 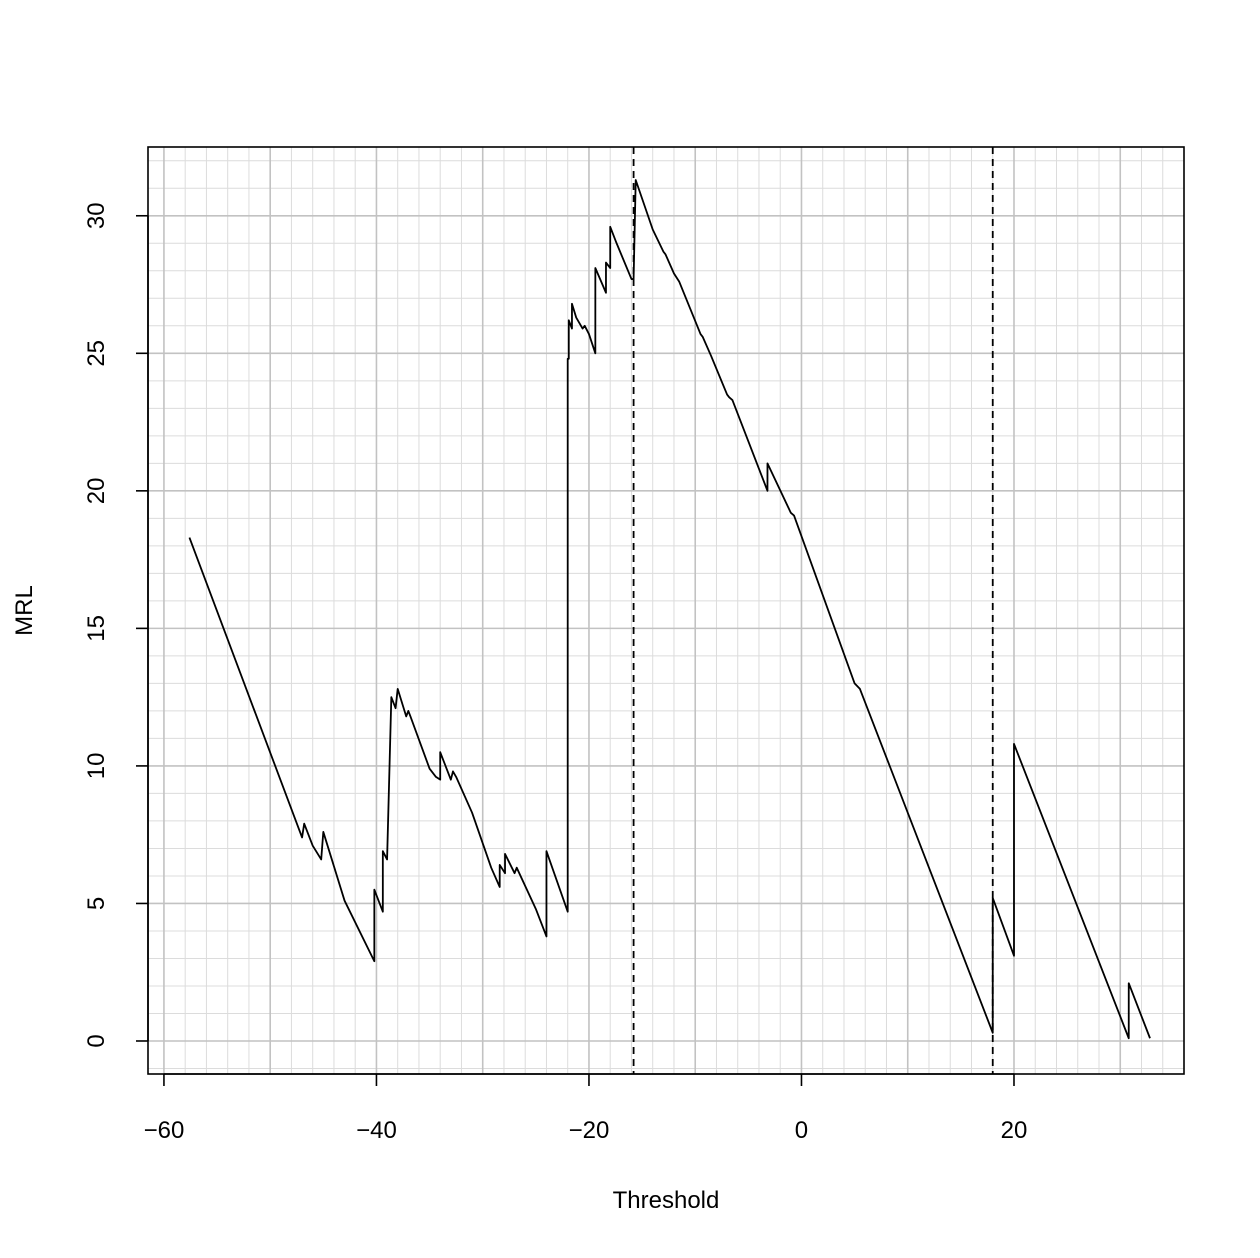 I want to click on y-tick-label: 10, so click(x=96, y=766).